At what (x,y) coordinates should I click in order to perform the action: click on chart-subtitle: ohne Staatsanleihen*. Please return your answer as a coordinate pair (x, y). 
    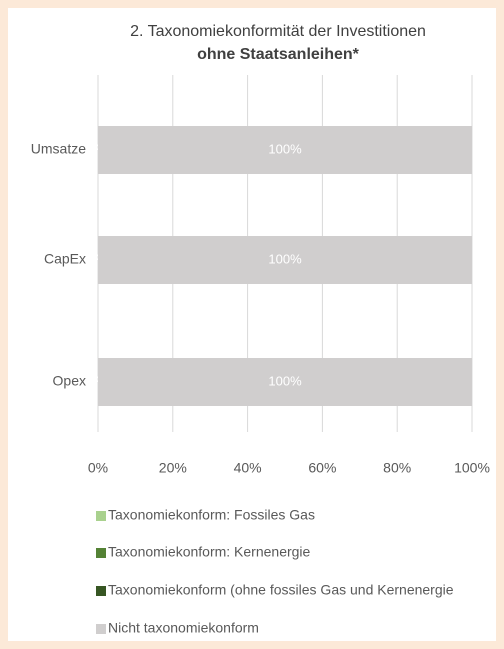
    Looking at the image, I should click on (278, 54).